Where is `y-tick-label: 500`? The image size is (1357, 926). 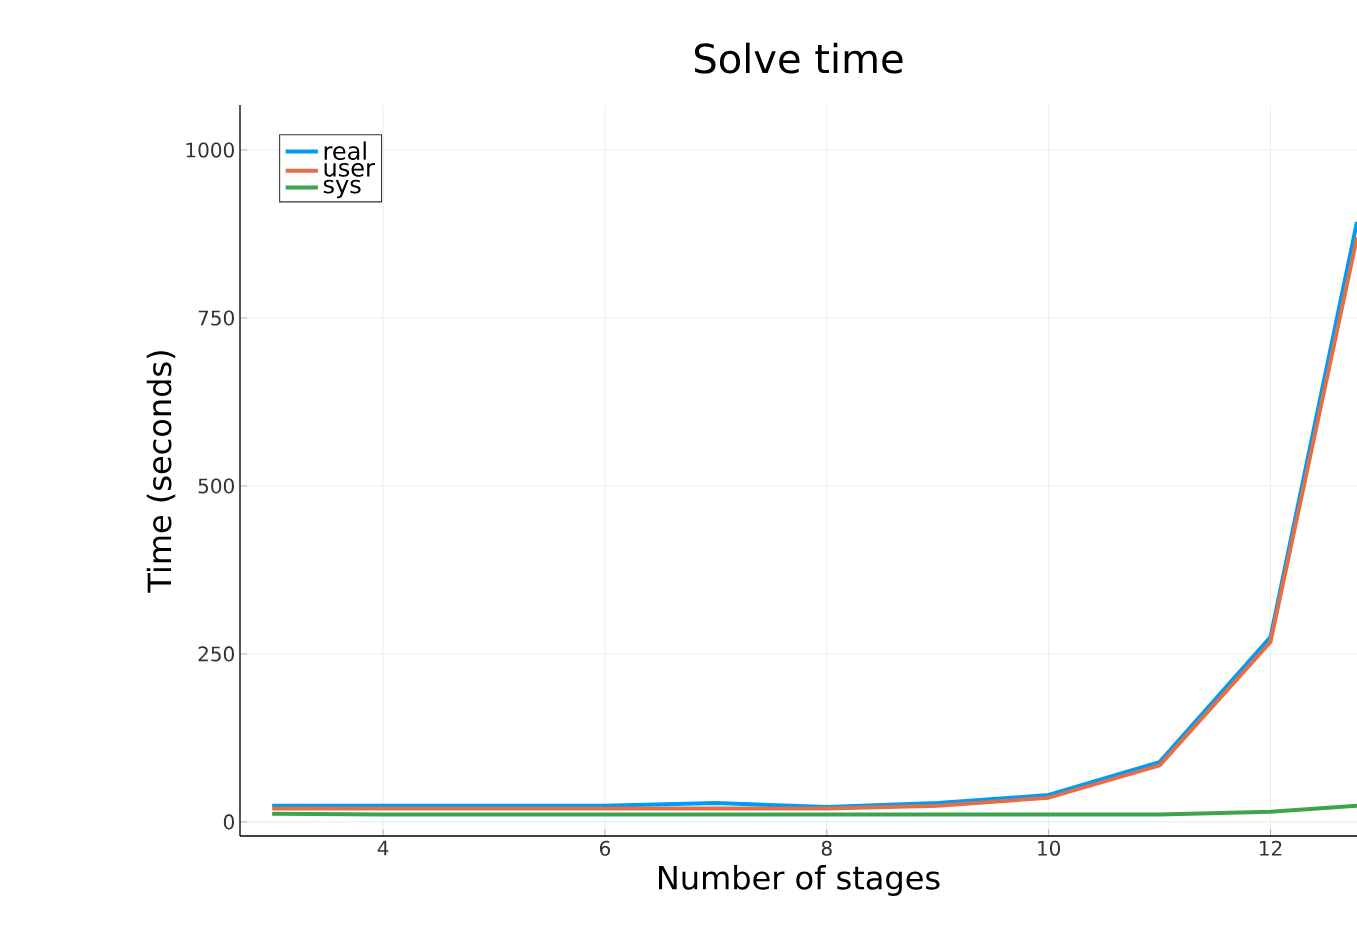
y-tick-label: 500 is located at coordinates (216, 486).